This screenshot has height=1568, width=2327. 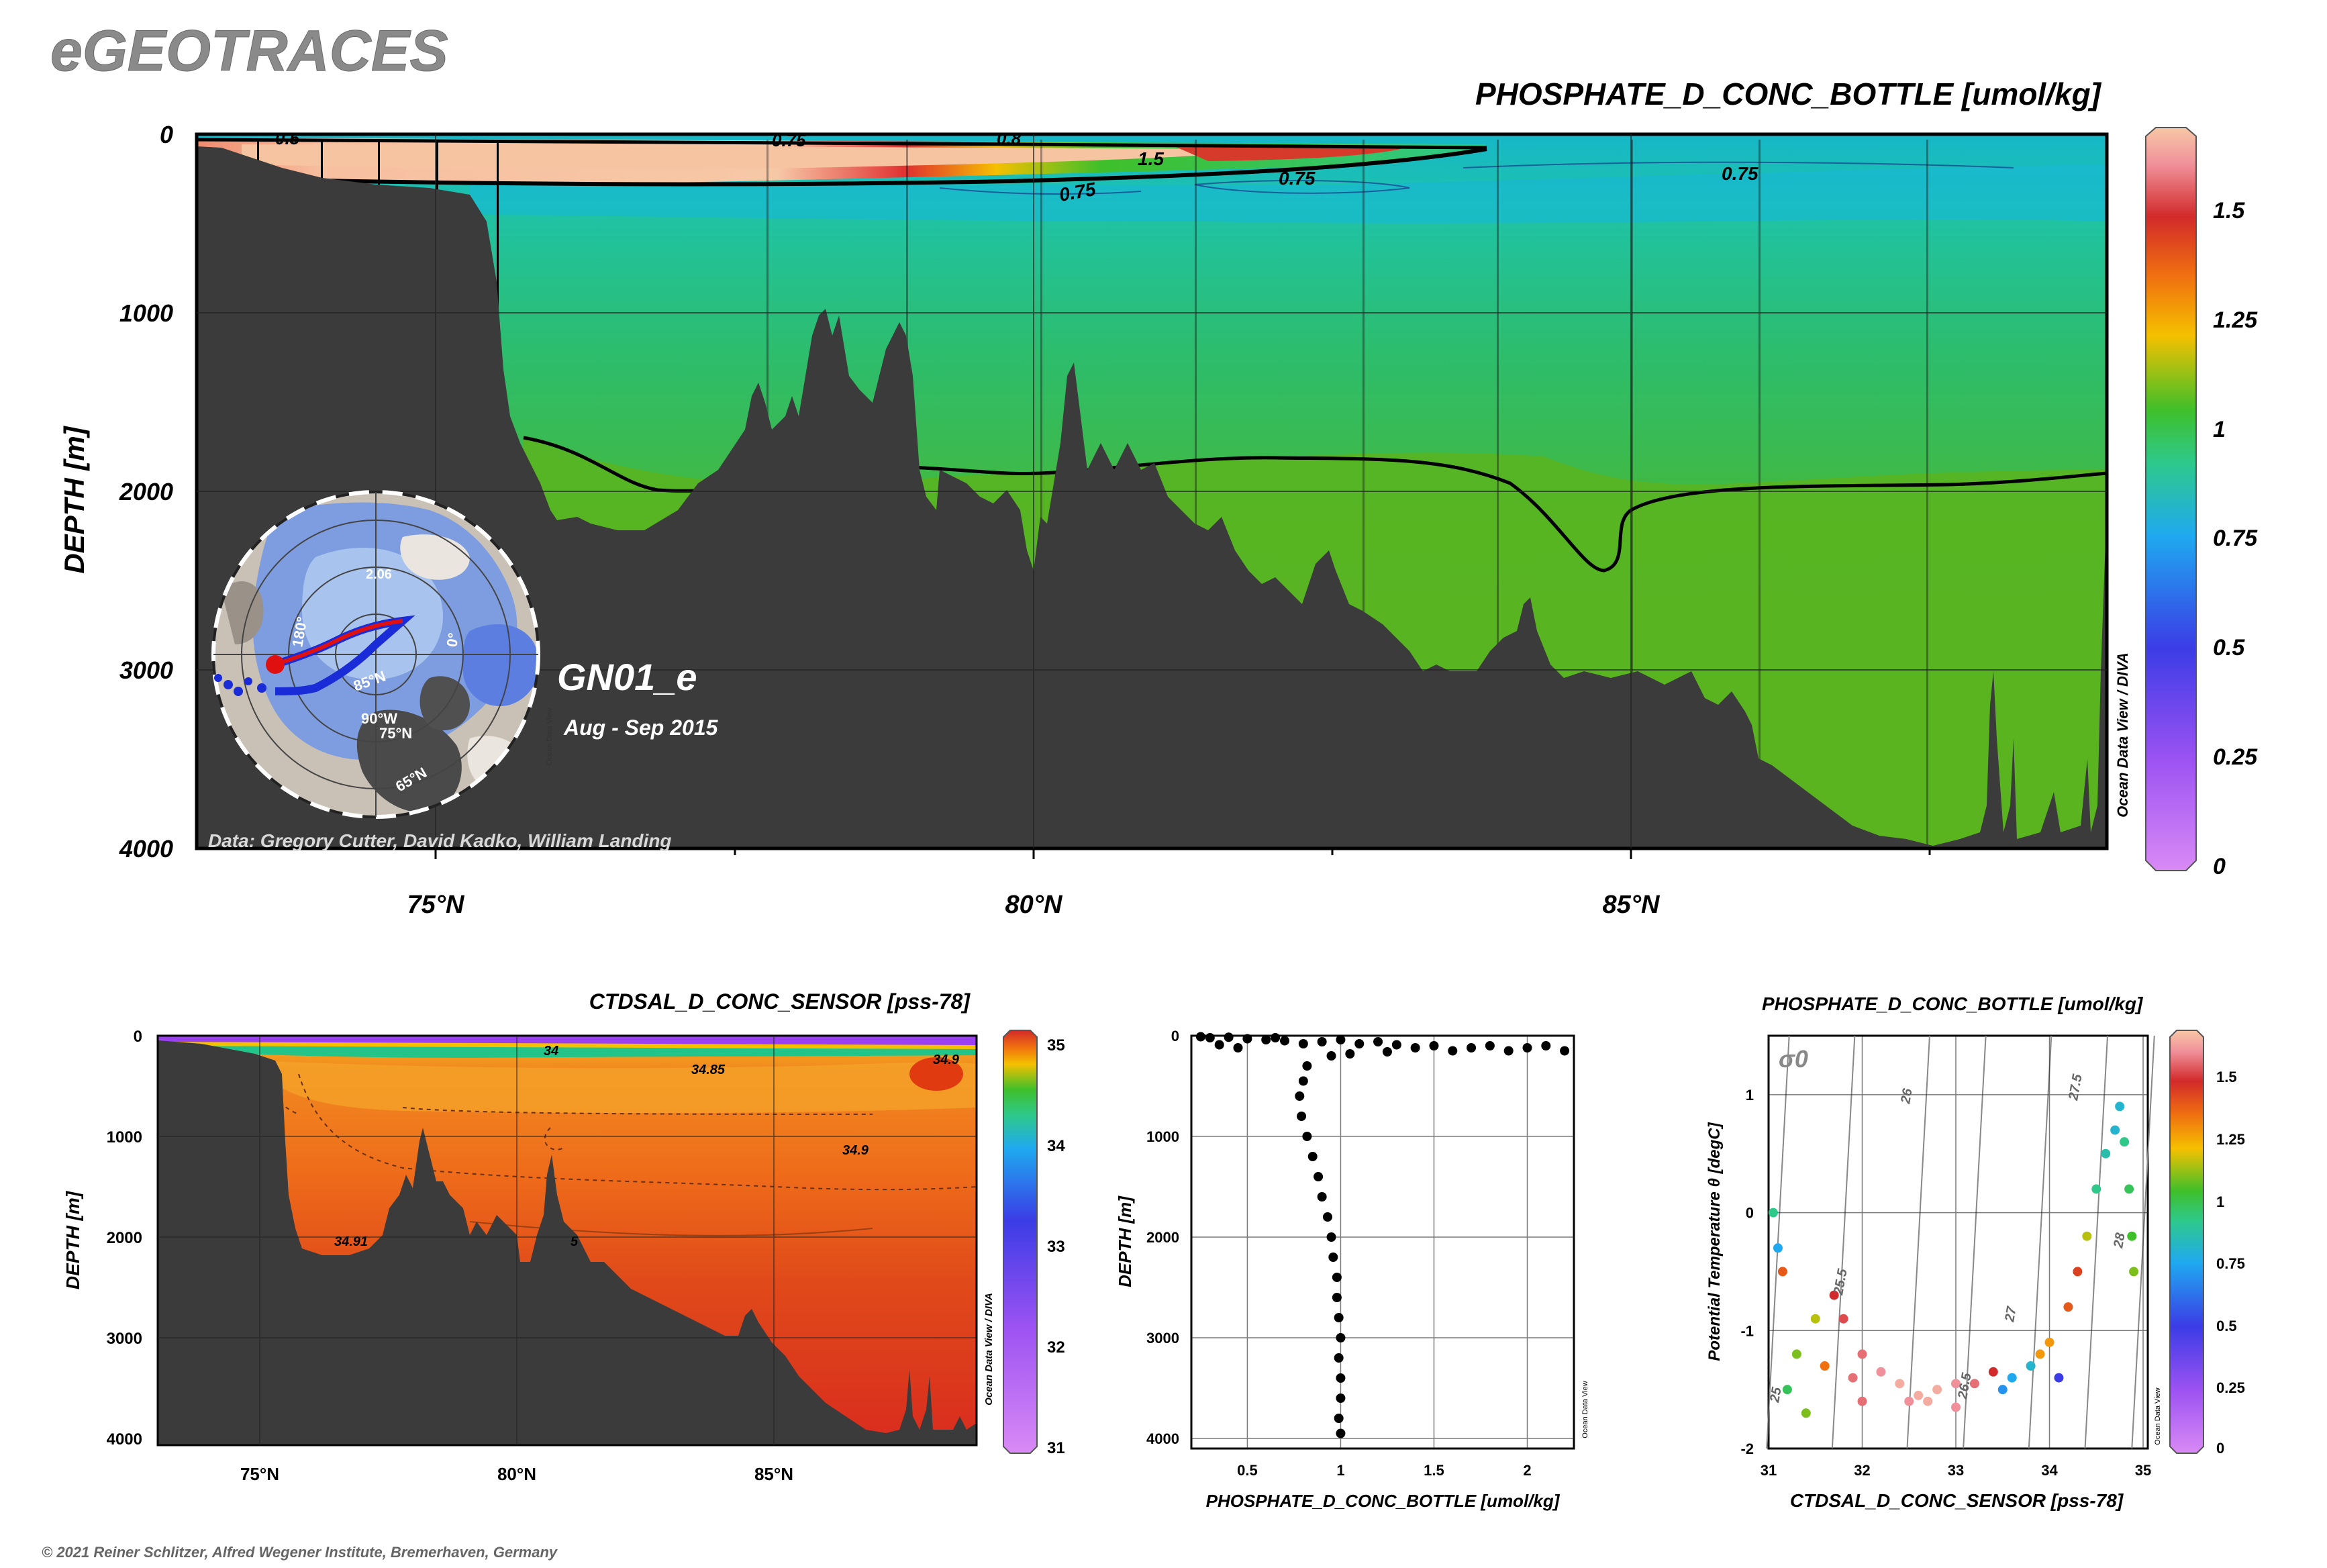 I want to click on ts-cb-tick-1: 1.25, so click(x=2230, y=1140).